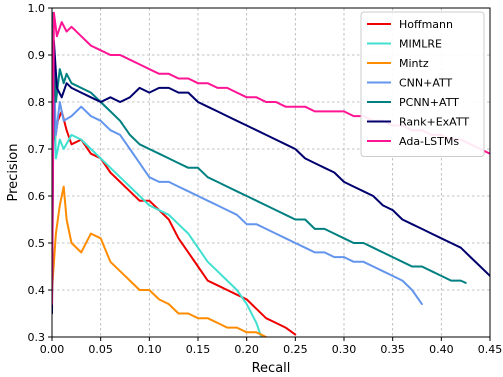  I want to click on y-tick-label: 0.9, so click(37, 55).